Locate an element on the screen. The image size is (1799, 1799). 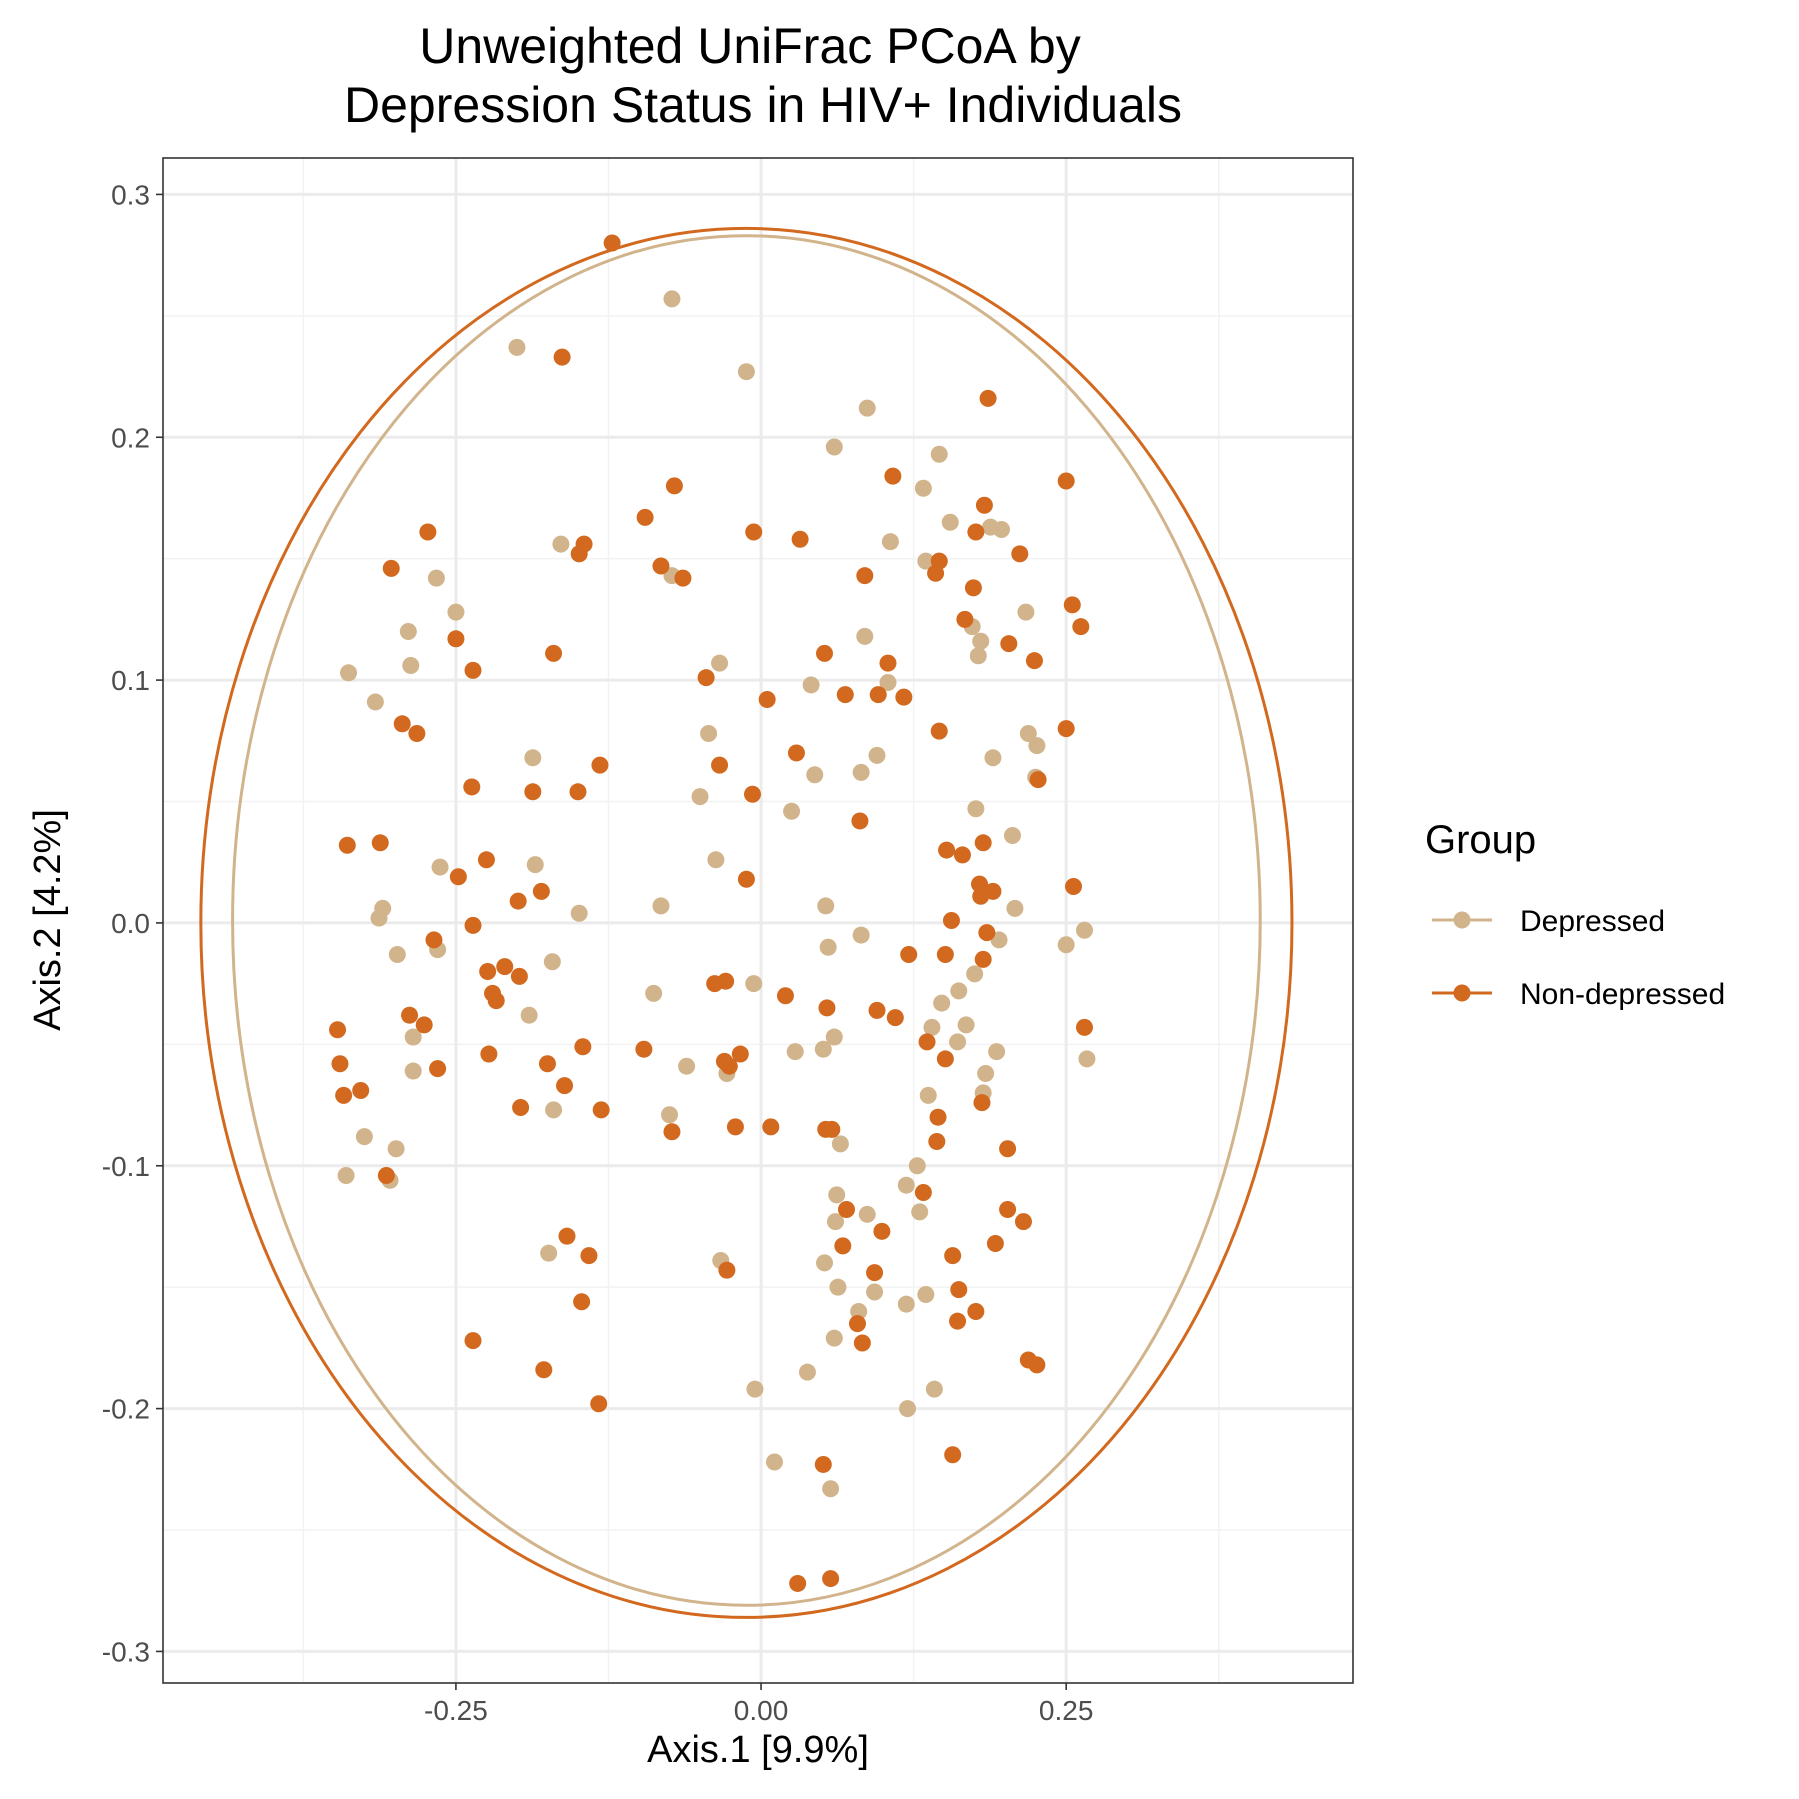
x-axis: -0.25 0.00 0.25 is located at coordinates (758, 1704).